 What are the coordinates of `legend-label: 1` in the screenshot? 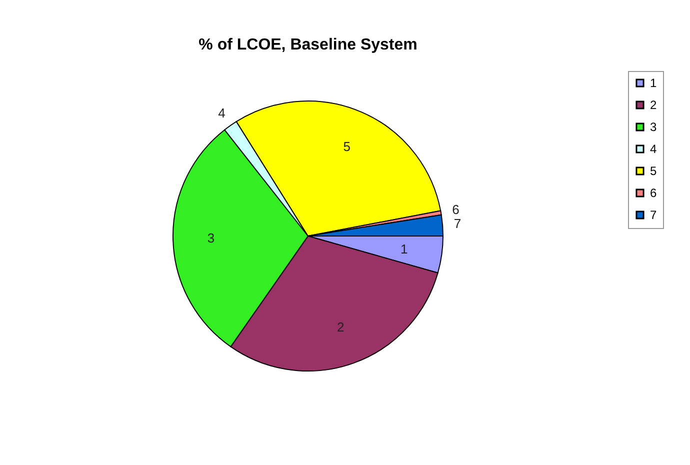 It's located at (653, 83).